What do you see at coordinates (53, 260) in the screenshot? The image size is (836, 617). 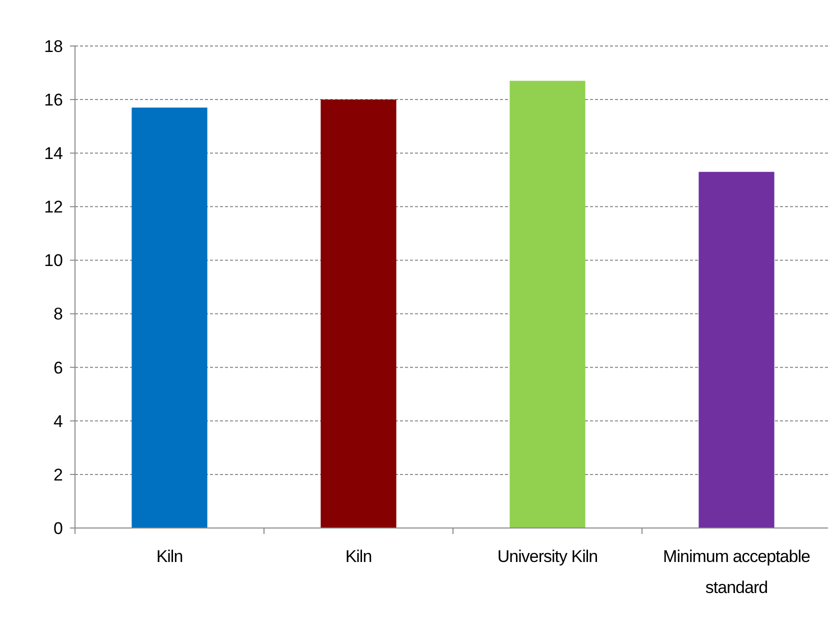 I see `y-tick-label: 10` at bounding box center [53, 260].